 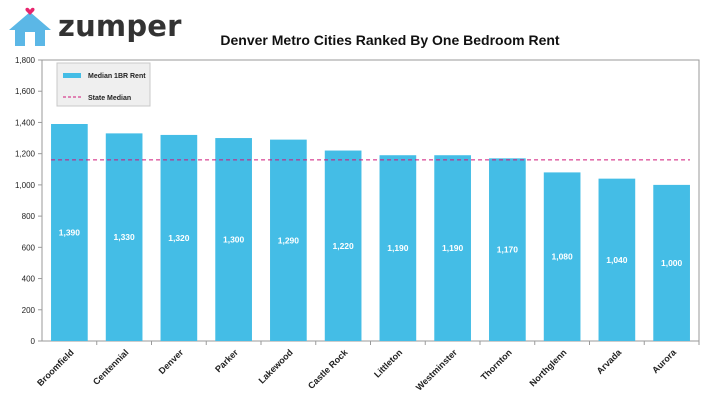 I want to click on y-tick-label: 1,800, so click(x=25, y=60).